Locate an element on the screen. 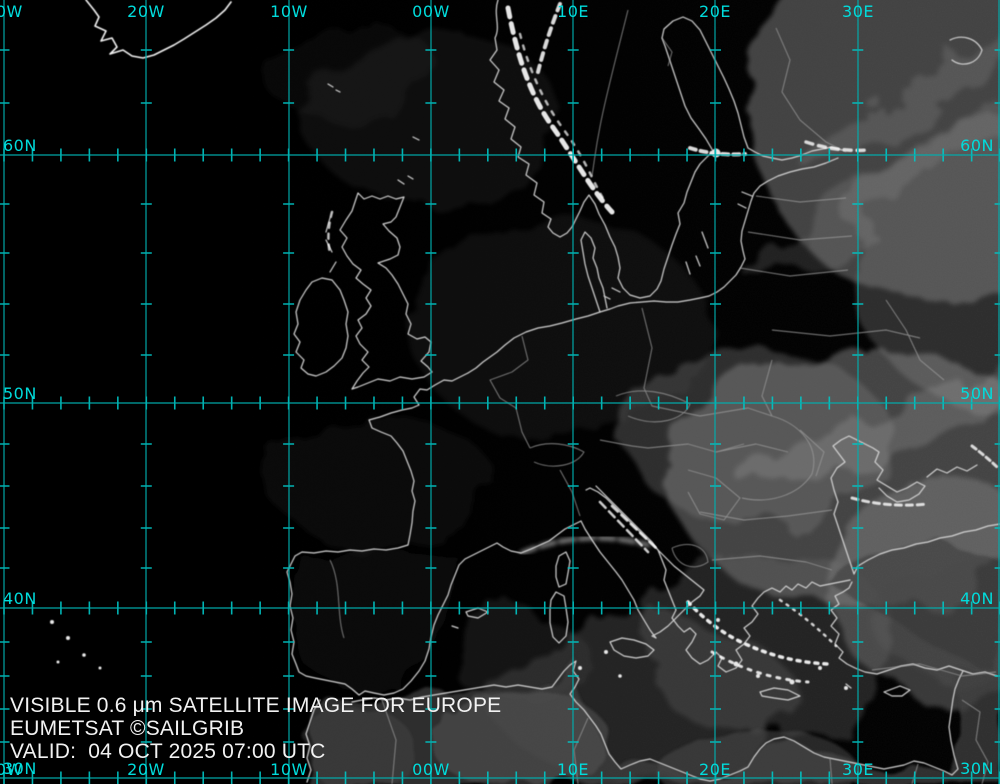  lat-label-left-40n: 40N is located at coordinates (20, 598).